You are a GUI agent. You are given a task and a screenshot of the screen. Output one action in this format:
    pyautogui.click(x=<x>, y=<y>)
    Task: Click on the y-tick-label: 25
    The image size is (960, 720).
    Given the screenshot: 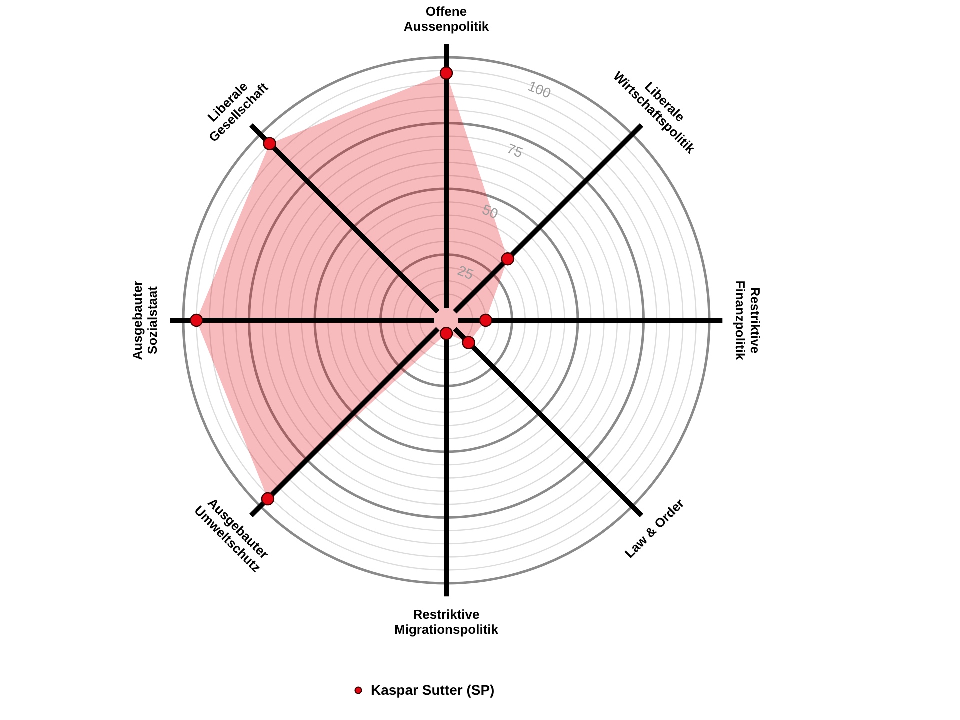 What is the action you would take?
    pyautogui.click(x=466, y=272)
    